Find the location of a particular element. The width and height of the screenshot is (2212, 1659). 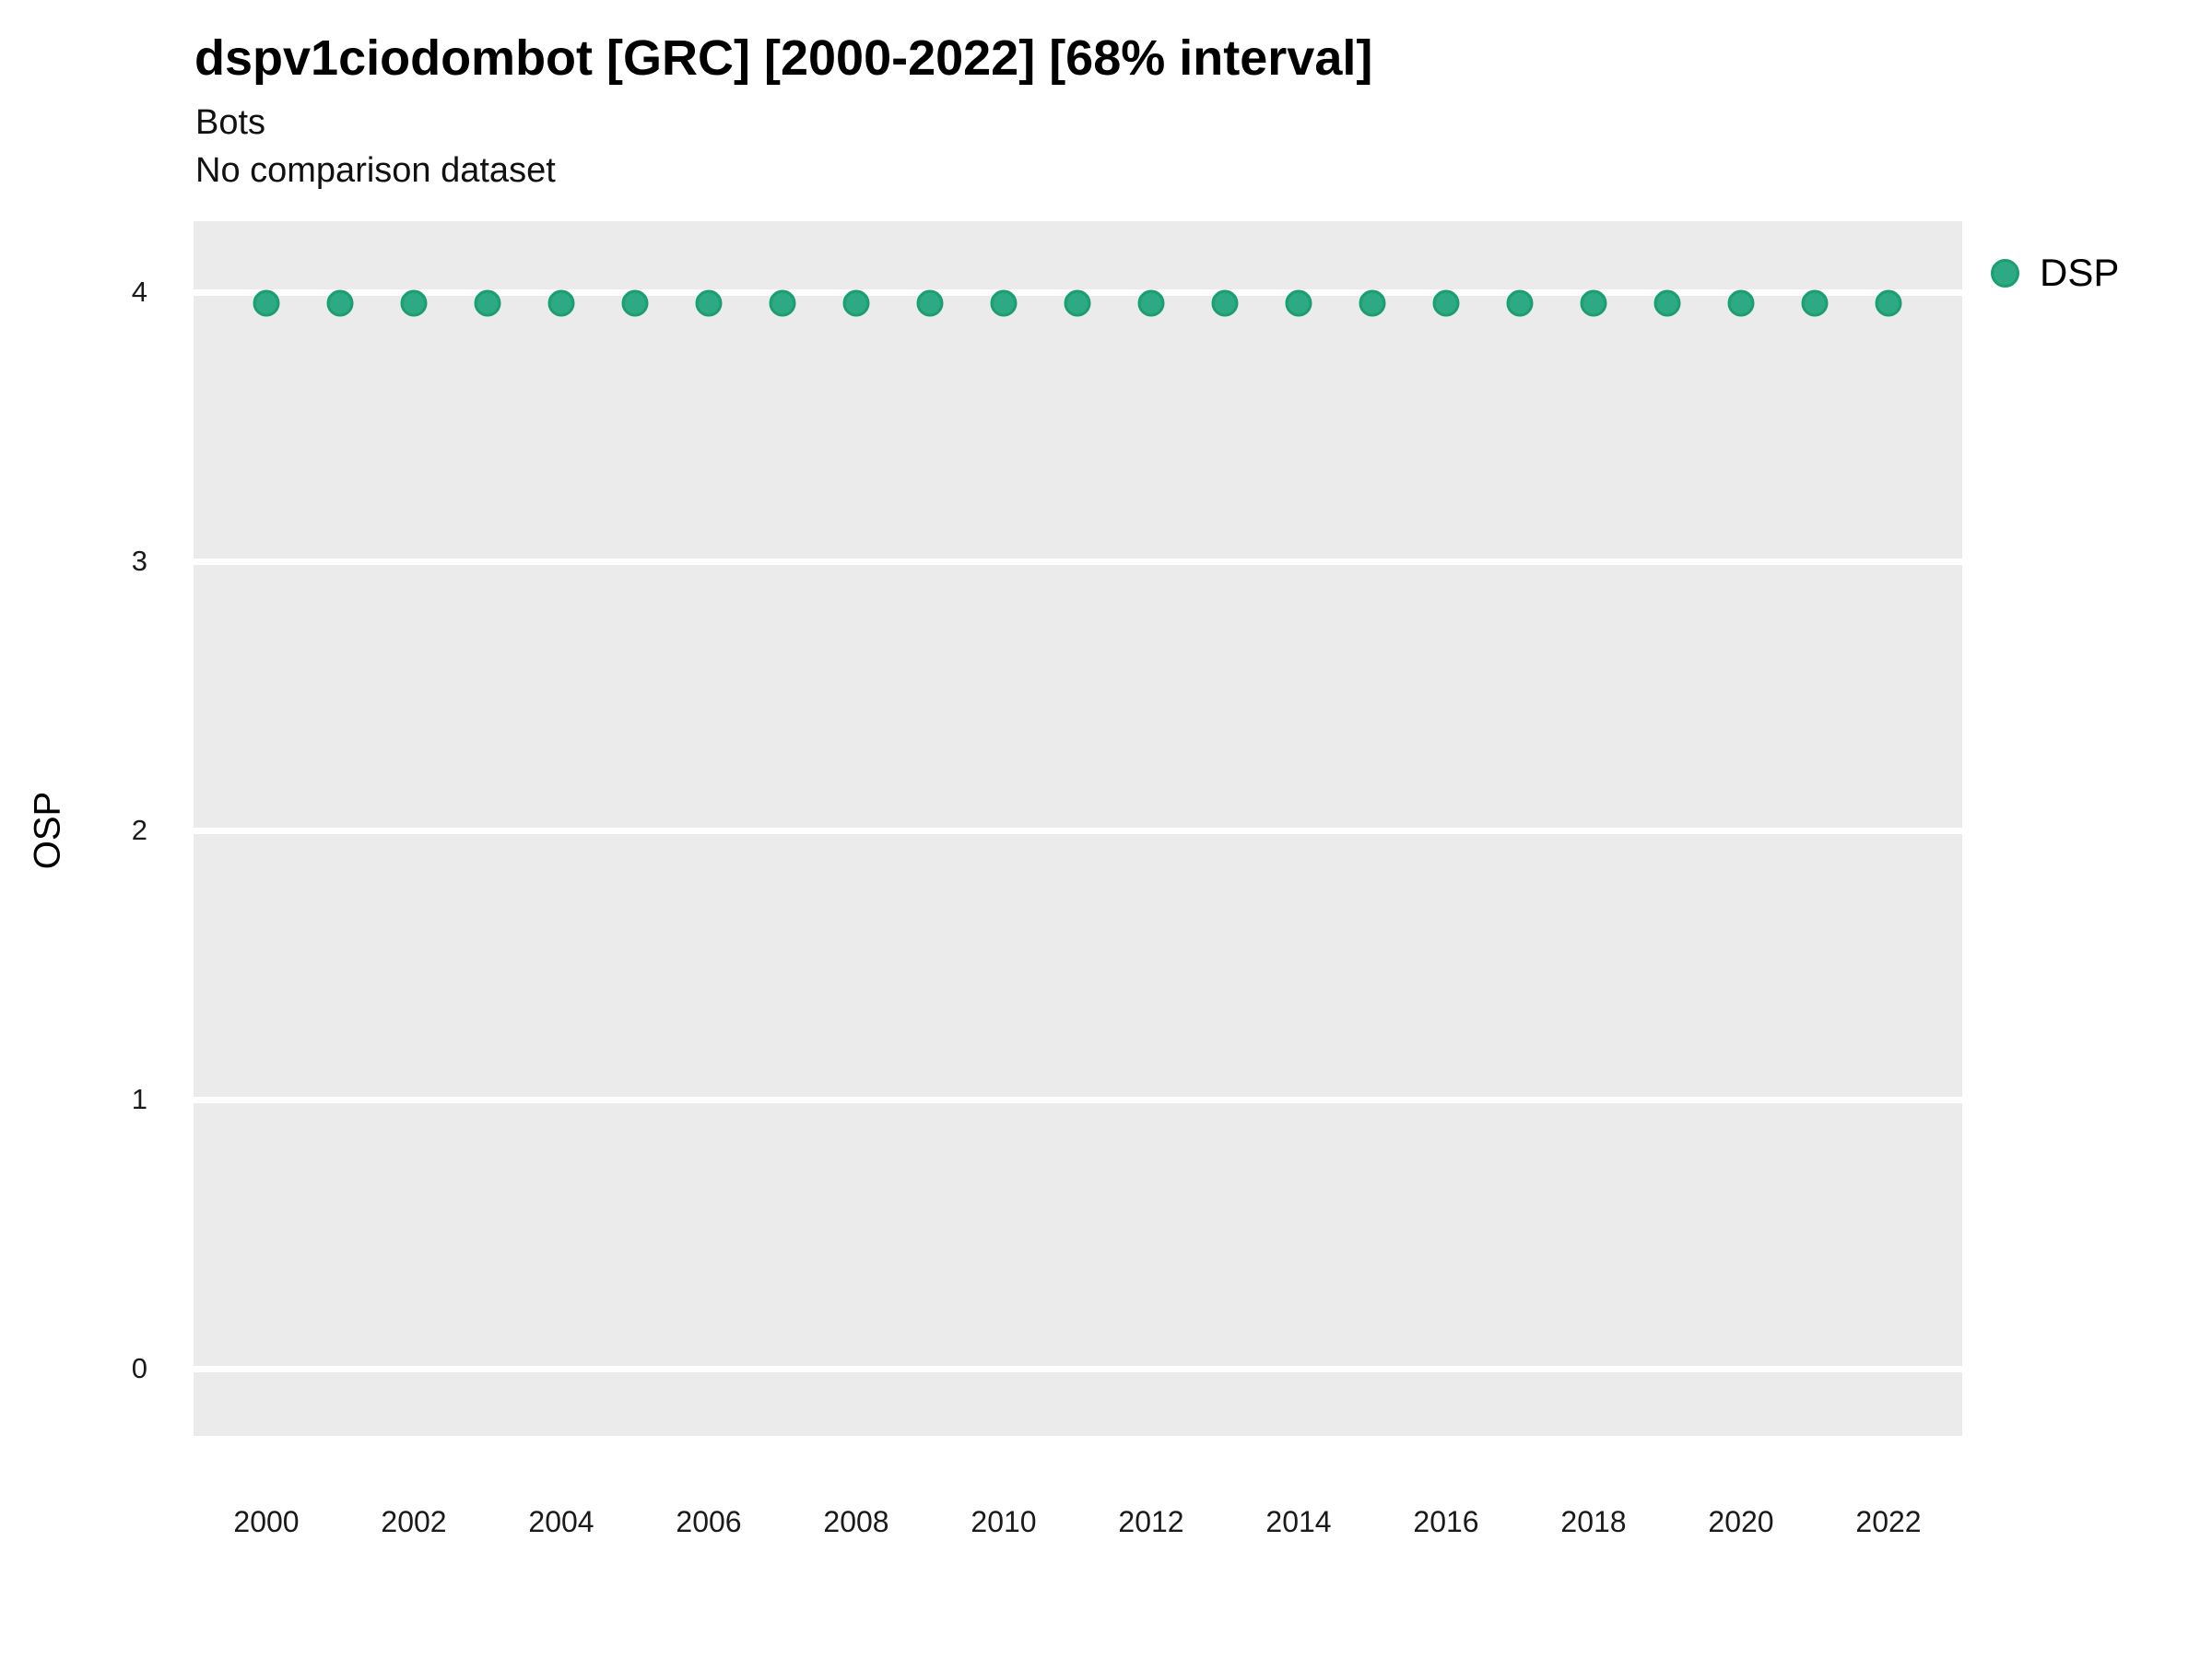

legend: DSP is located at coordinates (2055, 273).